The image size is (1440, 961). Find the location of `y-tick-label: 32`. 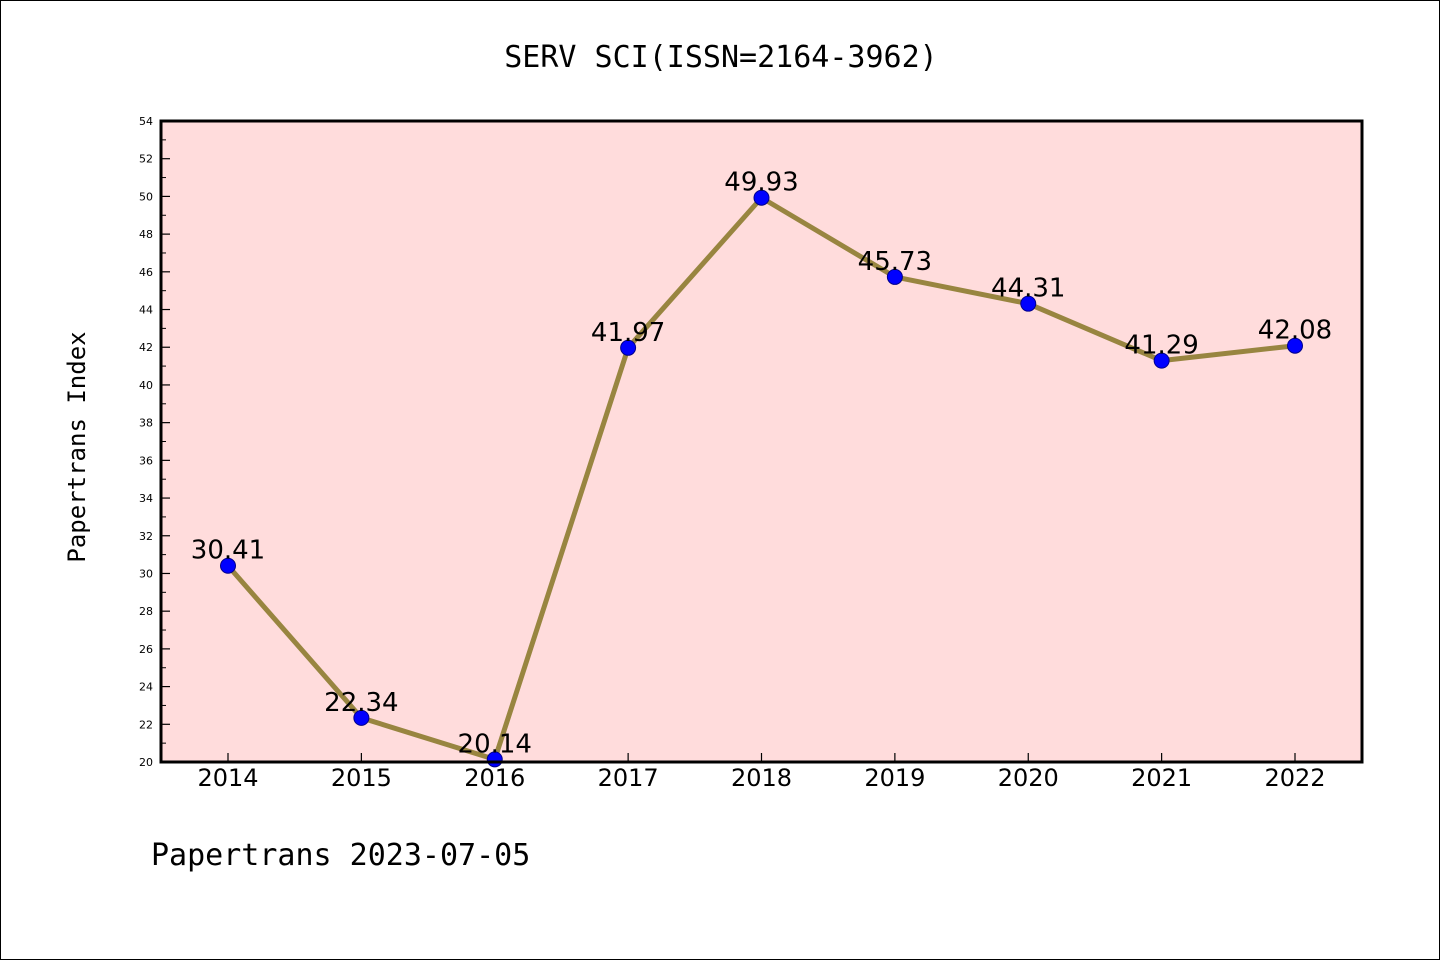

y-tick-label: 32 is located at coordinates (146, 536).